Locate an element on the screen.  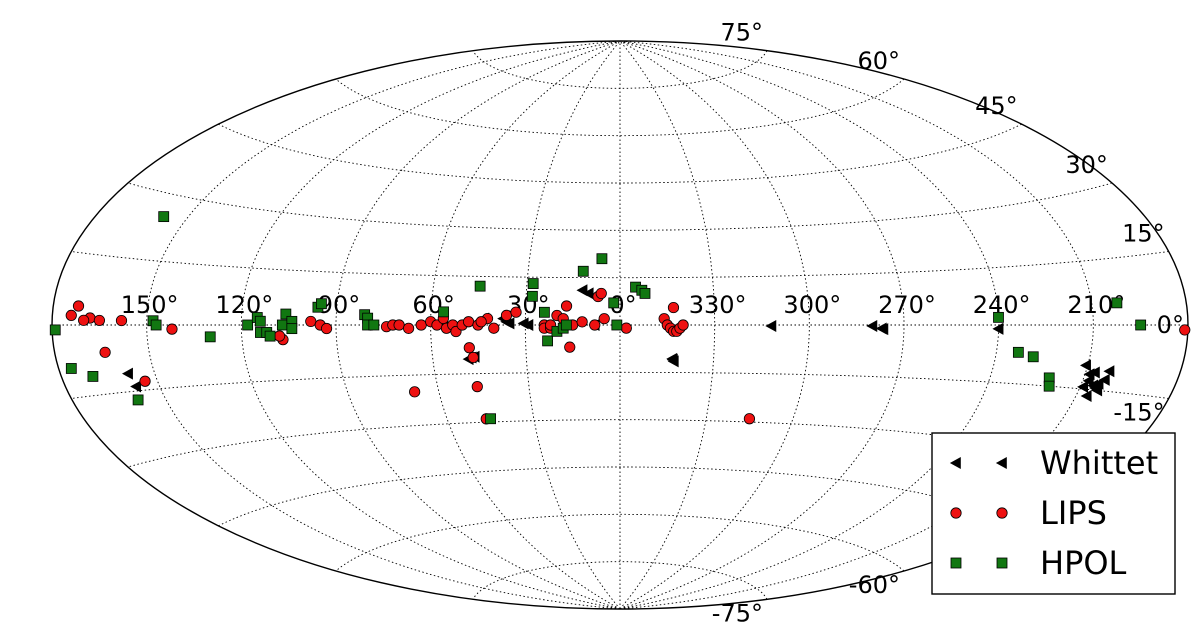
lat-tick-label: 45° is located at coordinates (996, 106).